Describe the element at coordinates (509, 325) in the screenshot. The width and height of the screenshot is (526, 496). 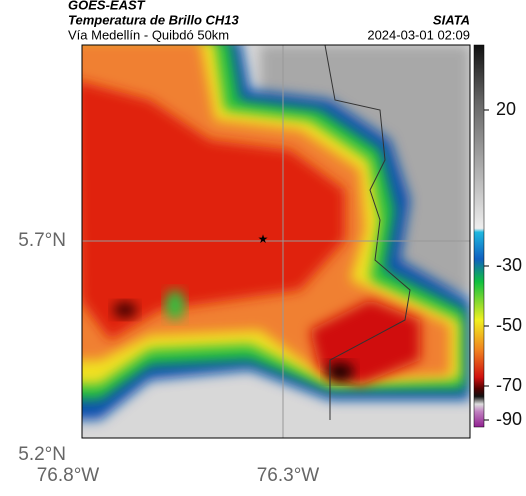
I see `colorbar-label: -50` at that location.